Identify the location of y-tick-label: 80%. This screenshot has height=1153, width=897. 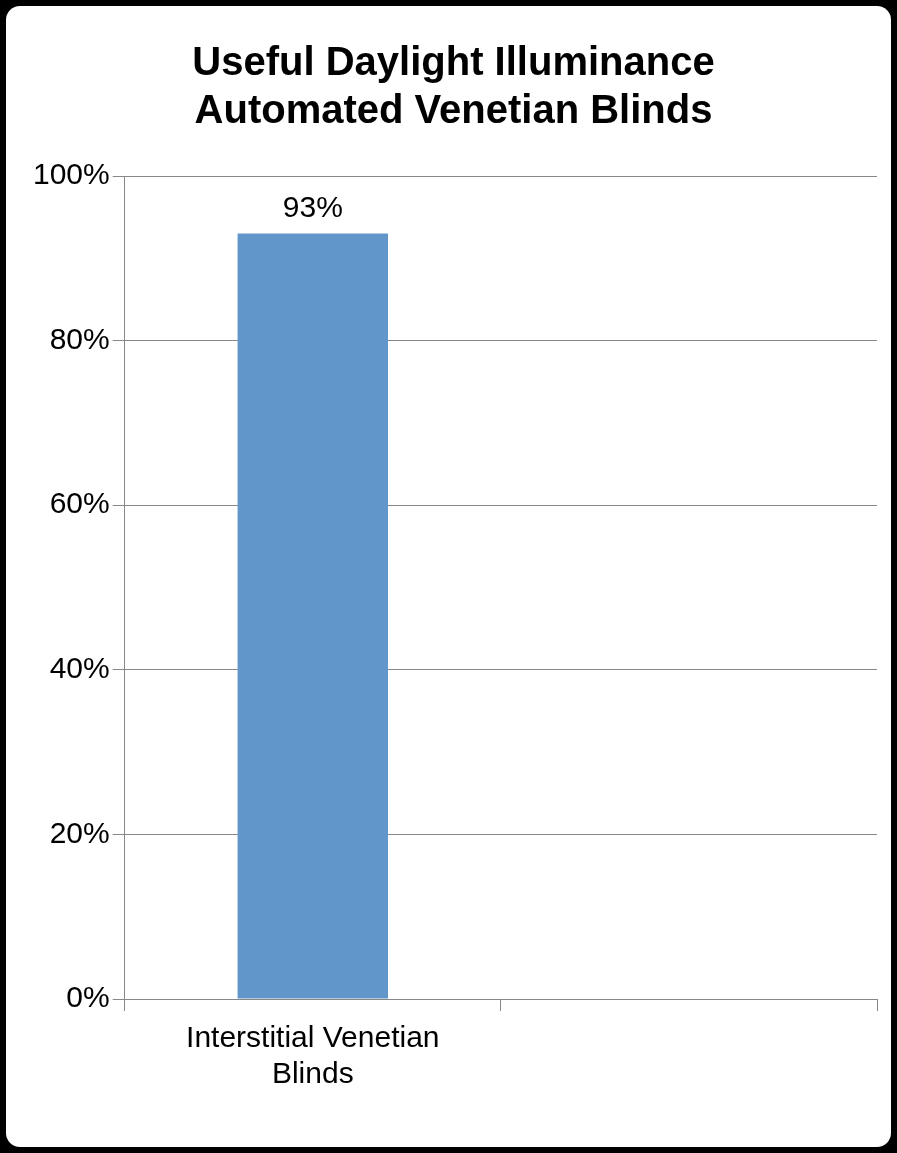
(79, 338).